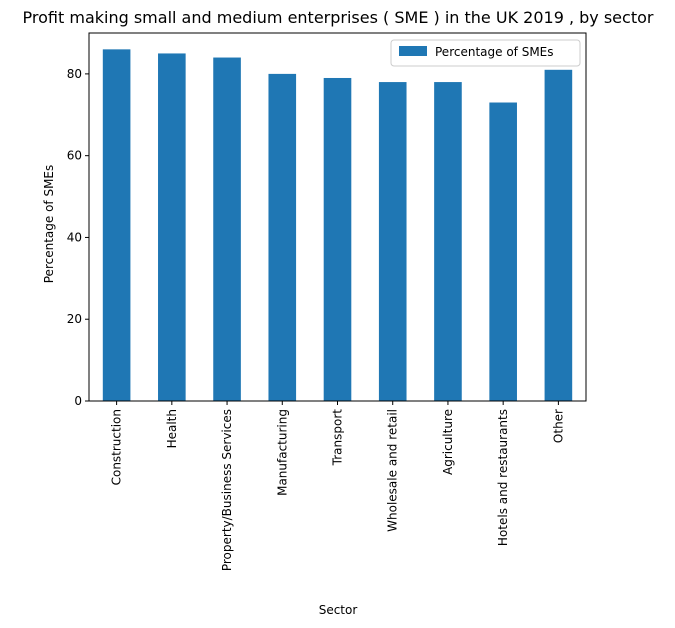 This screenshot has width=675, height=628. I want to click on x-tick-label: Wholesale and retail, so click(393, 470).